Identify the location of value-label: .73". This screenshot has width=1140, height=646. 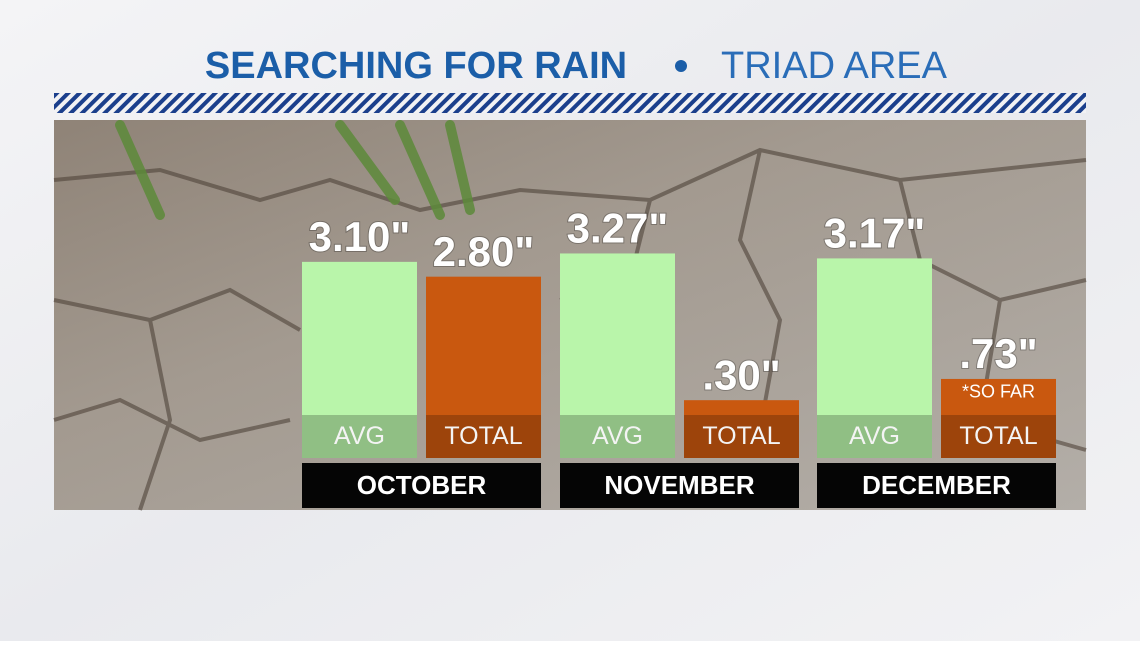
(998, 353).